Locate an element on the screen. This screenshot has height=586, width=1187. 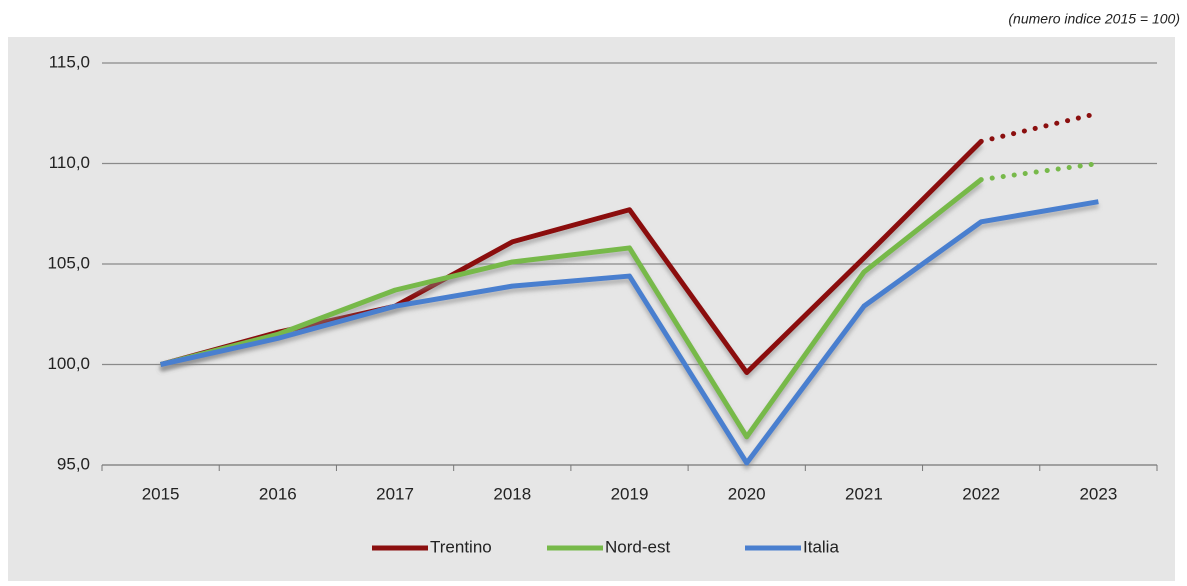
subtitle: (numero indice 2015 = 100) is located at coordinates (1094, 19).